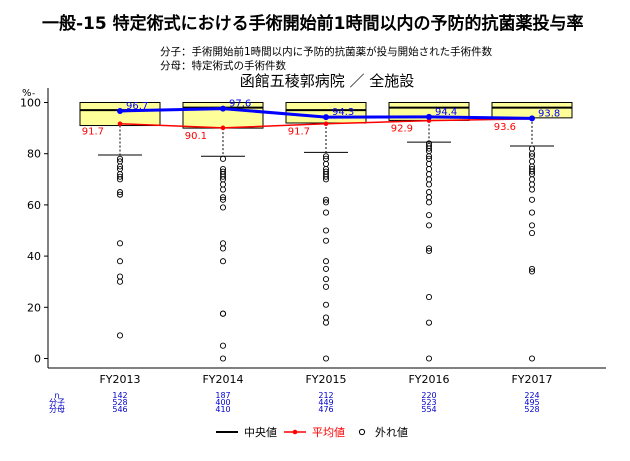 Image resolution: width=630 pixels, height=461 pixels. I want to click on x-tick-label: FY2016, so click(428, 379).